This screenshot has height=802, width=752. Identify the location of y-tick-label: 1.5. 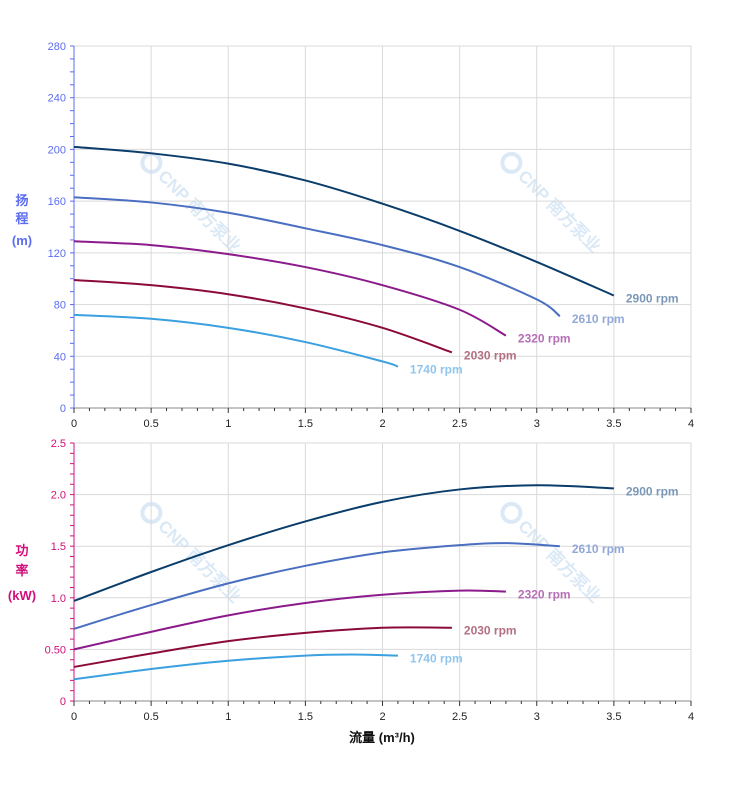
(58, 547).